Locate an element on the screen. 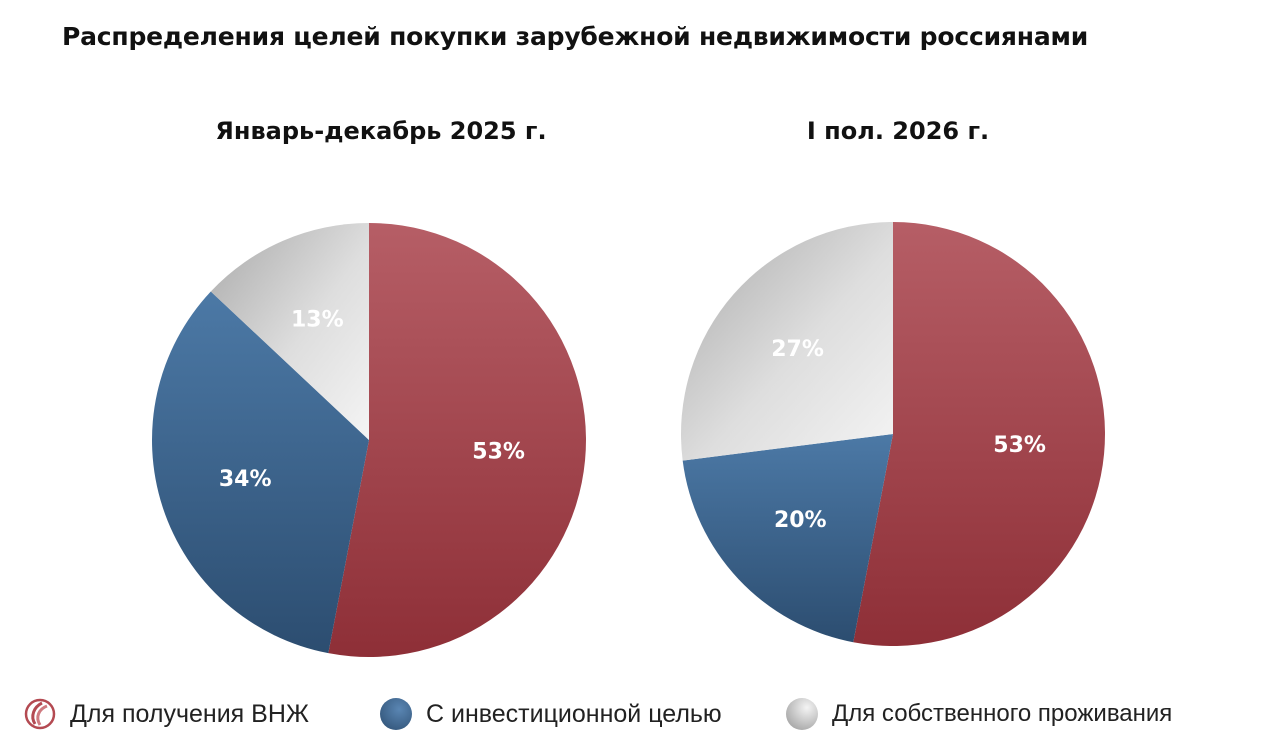  data-label-residence: 27% is located at coordinates (797, 349).